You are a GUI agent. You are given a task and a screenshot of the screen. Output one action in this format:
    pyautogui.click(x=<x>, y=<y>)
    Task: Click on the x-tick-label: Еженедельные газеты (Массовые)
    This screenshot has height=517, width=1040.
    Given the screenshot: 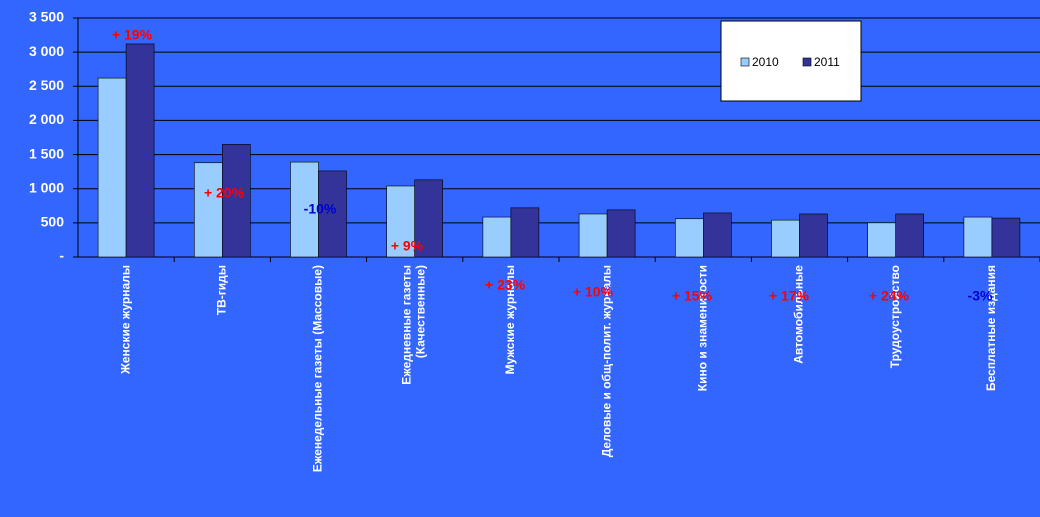 What is the action you would take?
    pyautogui.click(x=318, y=368)
    